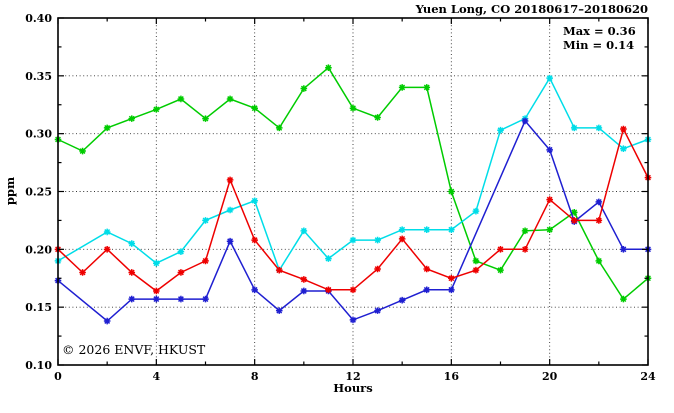 This screenshot has height=413, width=674. Describe the element at coordinates (599, 31) in the screenshot. I see `annotation-max: Max = 0.36` at that location.